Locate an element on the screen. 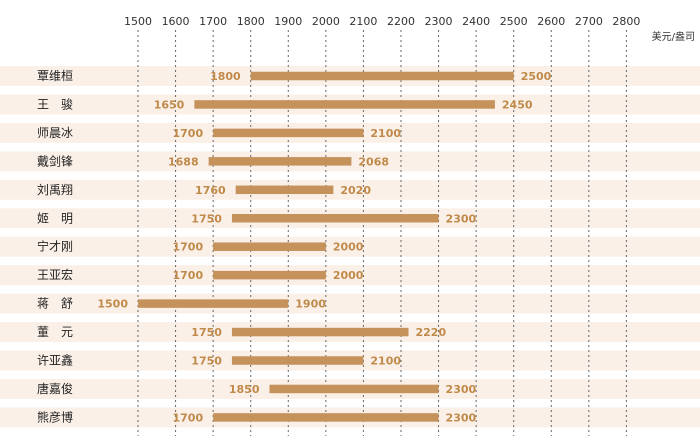 This screenshot has height=436, width=700. category-label: 刘禹翔 is located at coordinates (55, 190).